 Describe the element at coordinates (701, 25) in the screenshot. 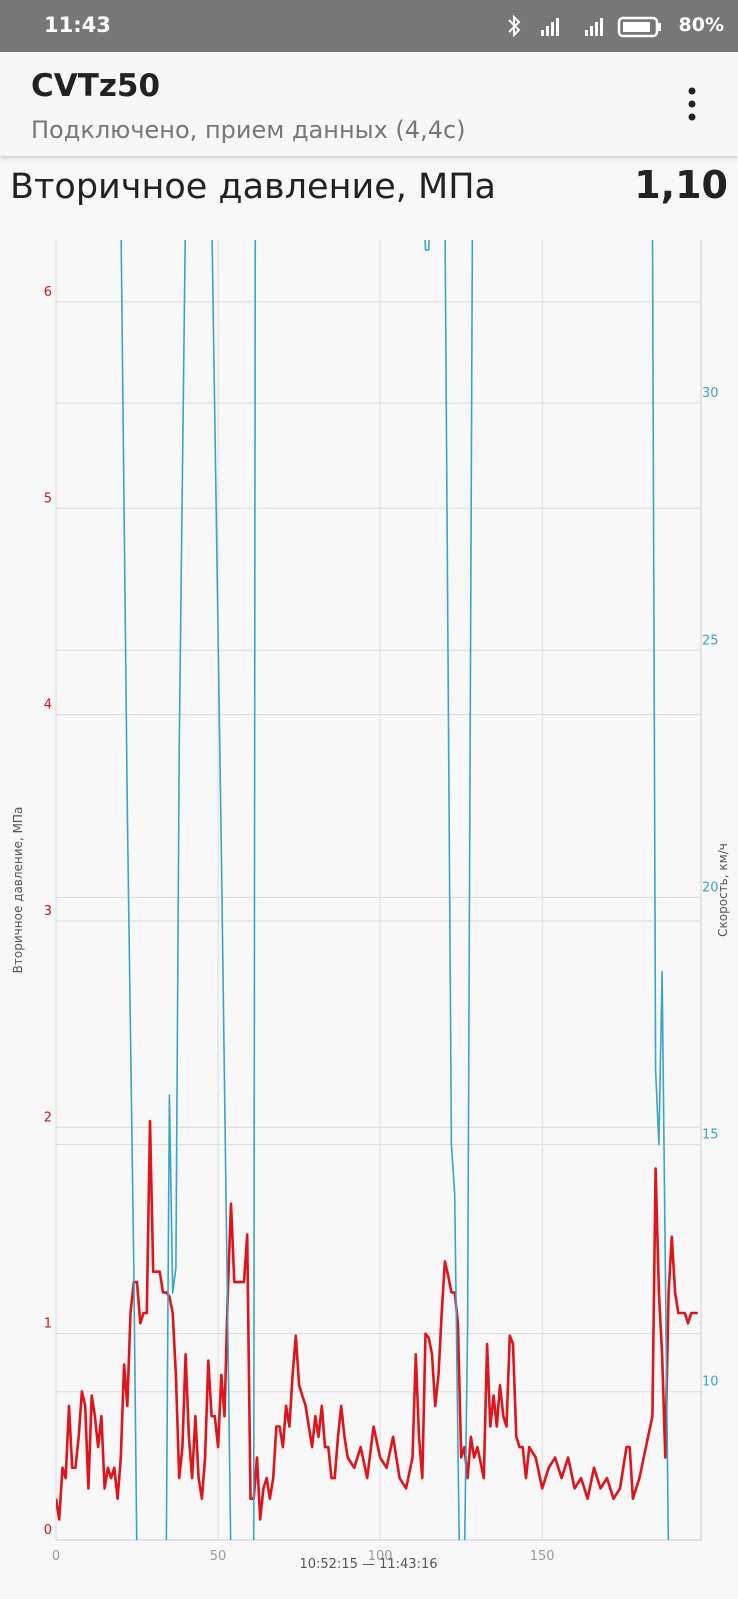

I see `battery-level: 80%` at that location.